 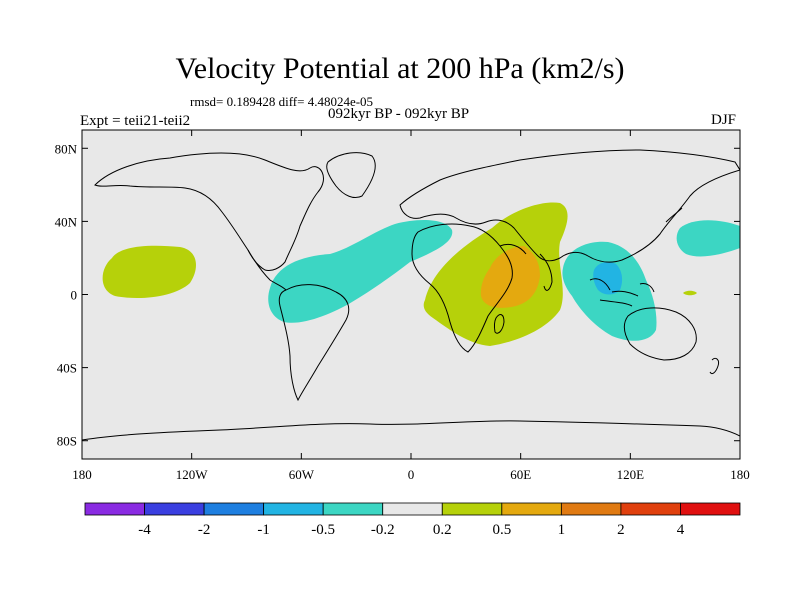 I want to click on lon-tick-label: 0, so click(x=411, y=474).